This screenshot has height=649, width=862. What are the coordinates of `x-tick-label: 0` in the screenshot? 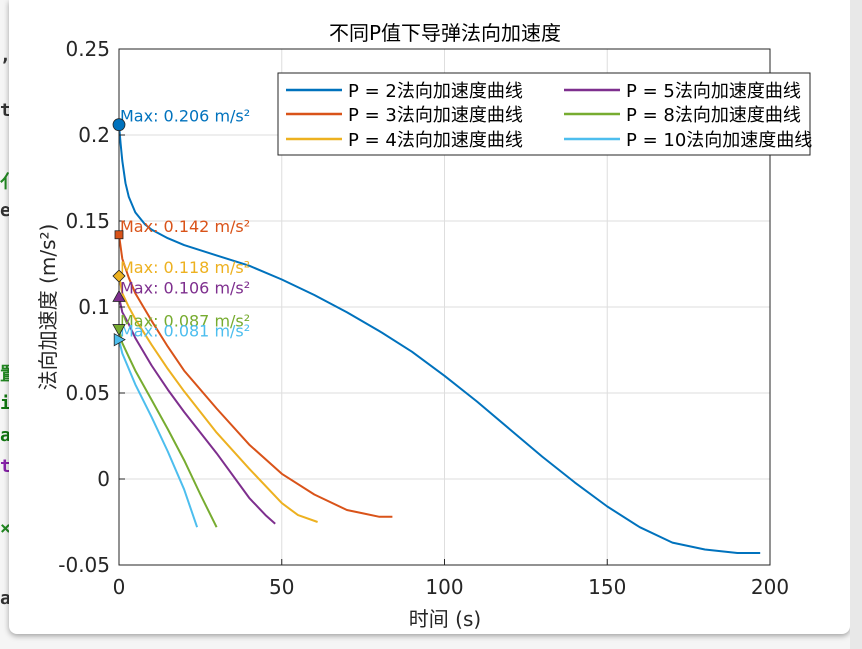 It's located at (119, 587).